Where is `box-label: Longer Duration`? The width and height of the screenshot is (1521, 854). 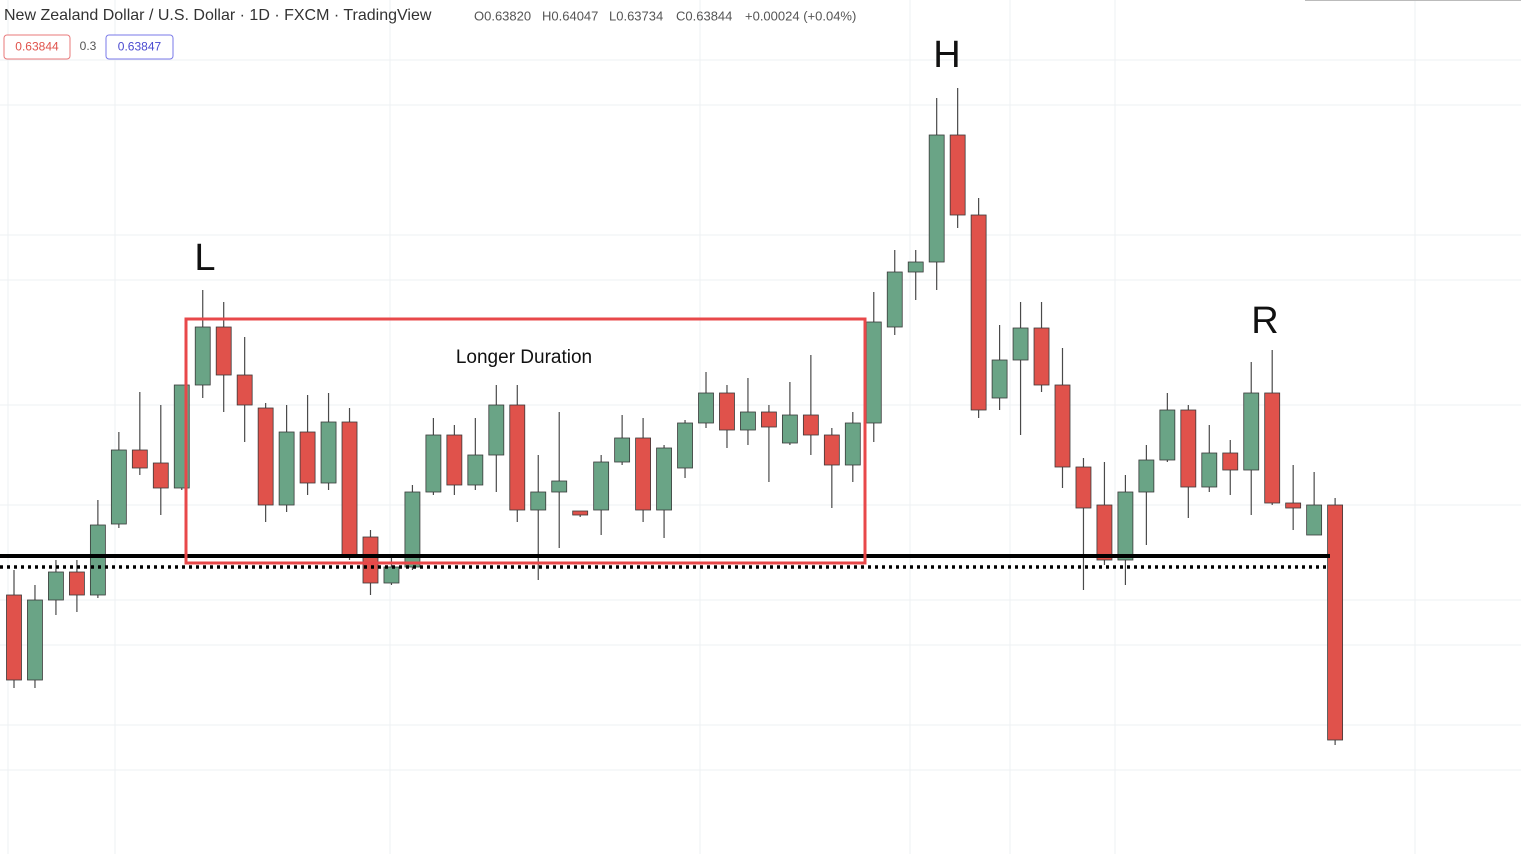
box-label: Longer Duration is located at coordinates (524, 357).